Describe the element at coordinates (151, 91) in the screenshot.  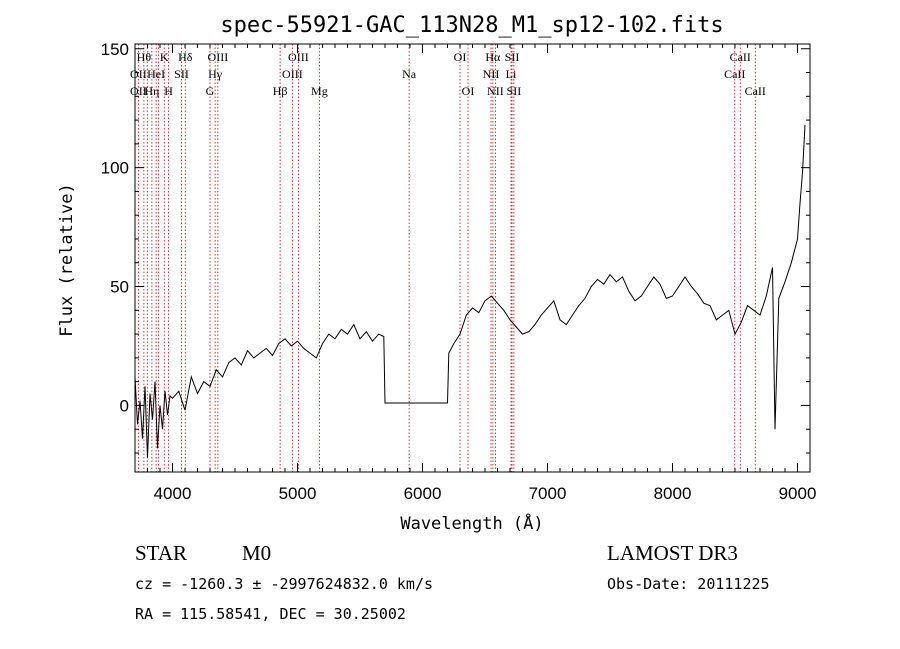
I see `line-marker-label: Hη` at that location.